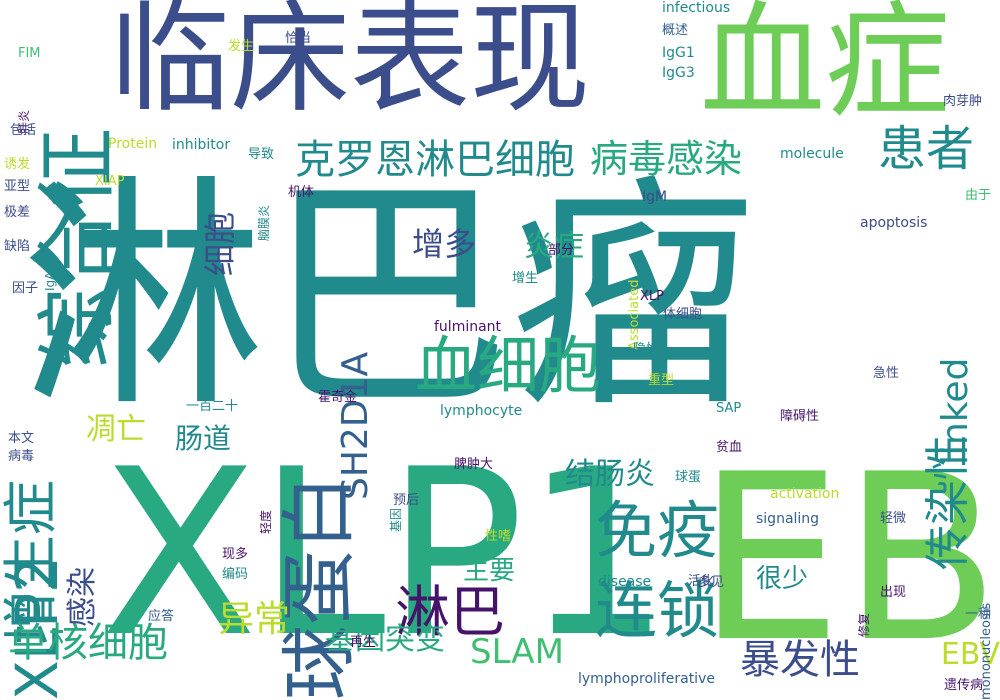  I want to click on cloud-word: 炎症, so click(554, 246).